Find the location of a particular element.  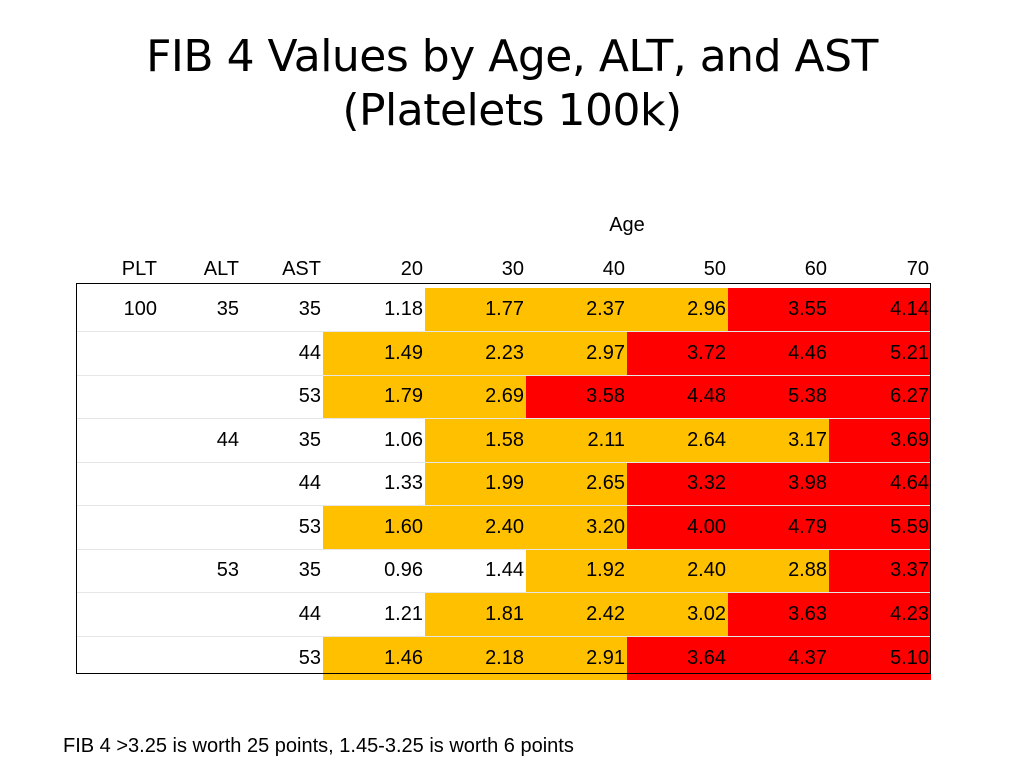

title-line-2: (Platelets 100k) is located at coordinates (512, 110).